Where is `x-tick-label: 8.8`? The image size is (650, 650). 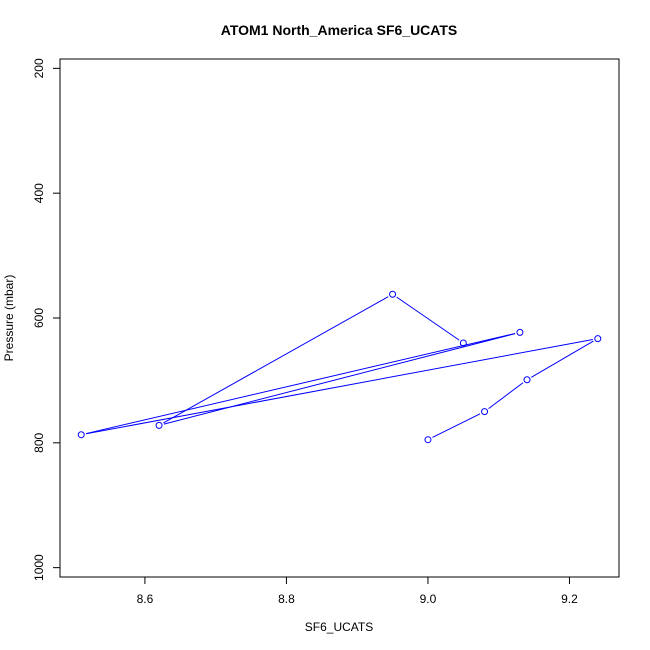 x-tick-label: 8.8 is located at coordinates (286, 599).